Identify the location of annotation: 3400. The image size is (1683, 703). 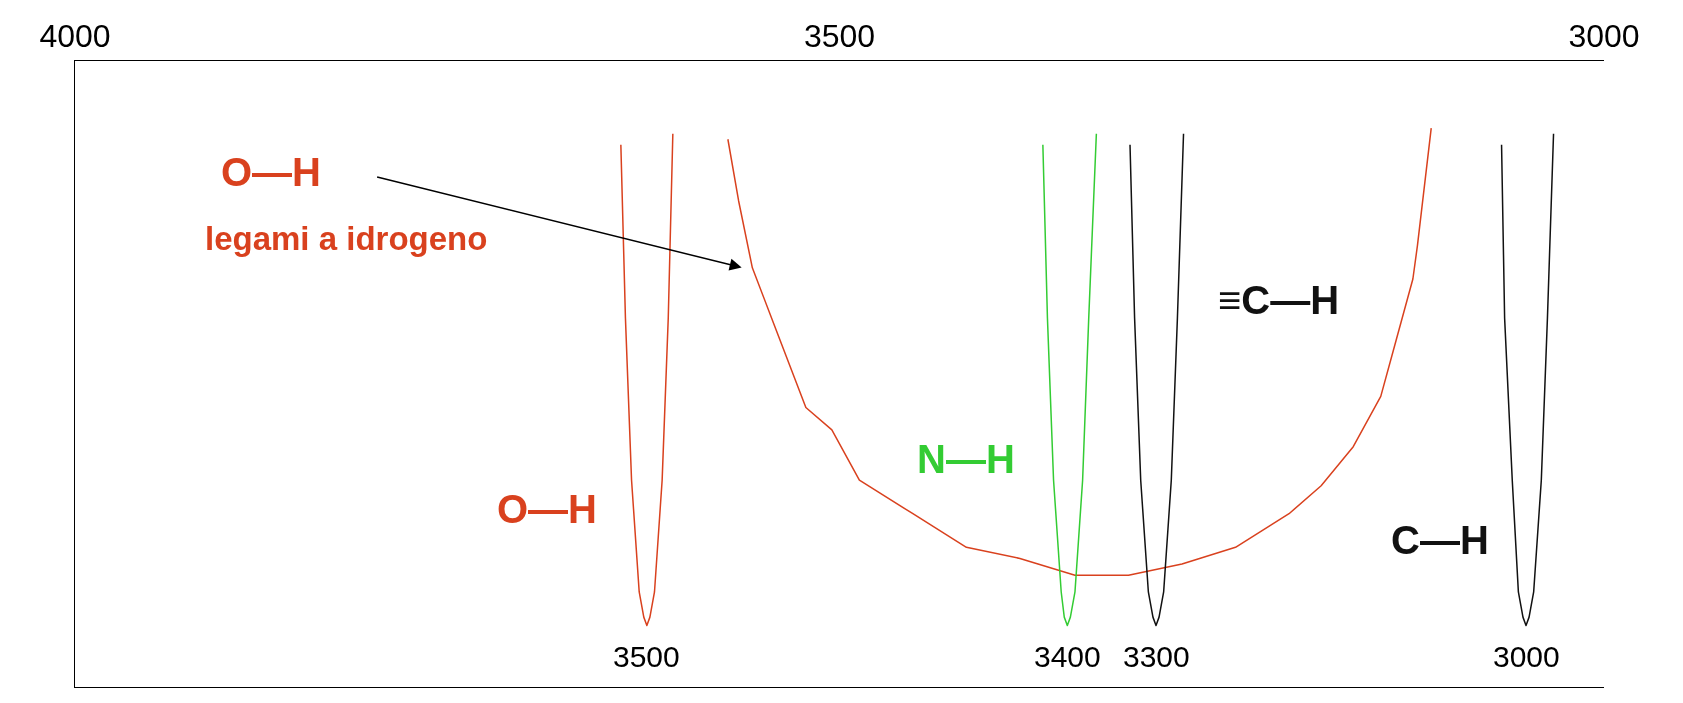
(1067, 656).